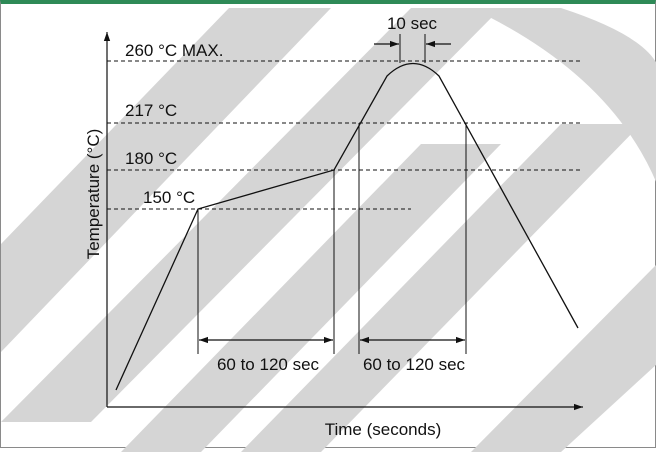 Image resolution: width=656 pixels, height=452 pixels. What do you see at coordinates (268, 364) in the screenshot?
I see `preheat-duration-label: 60 to 120 sec` at bounding box center [268, 364].